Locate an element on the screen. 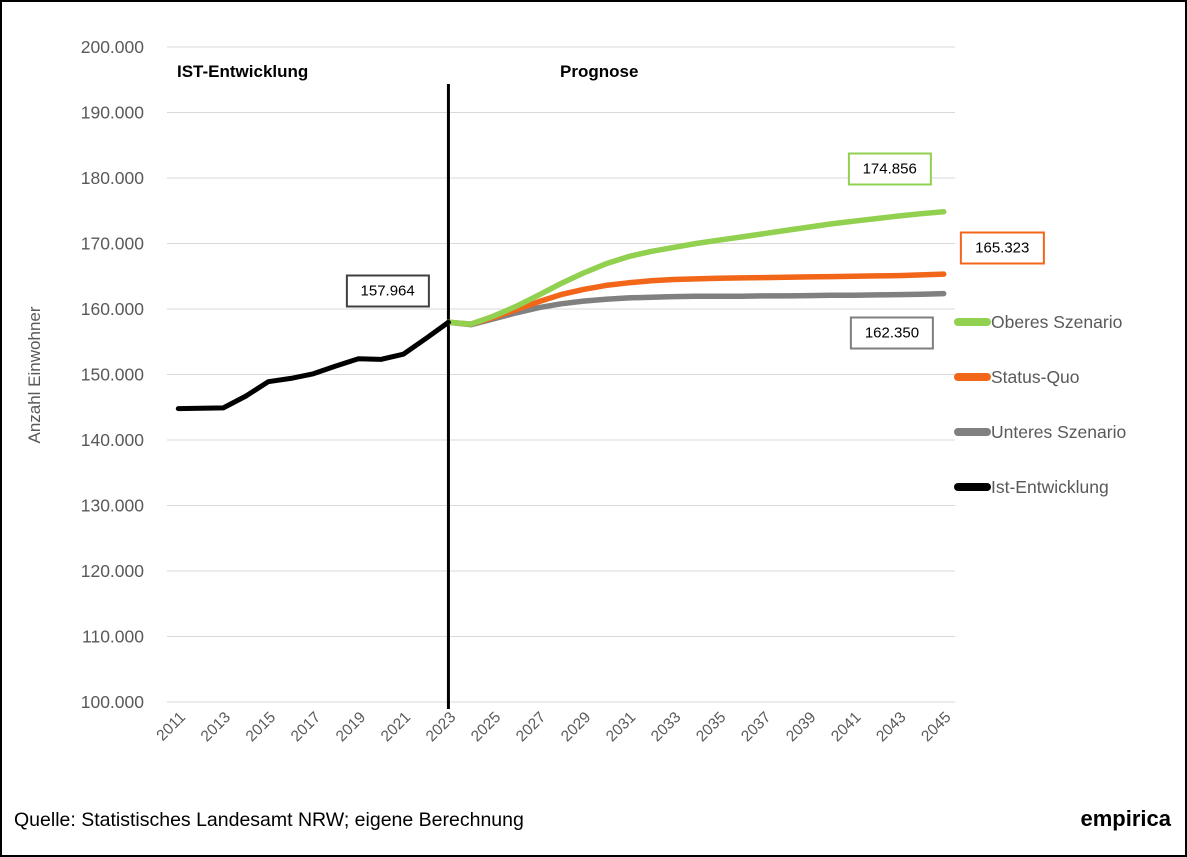  x-tick-label: 2029 is located at coordinates (576, 727).